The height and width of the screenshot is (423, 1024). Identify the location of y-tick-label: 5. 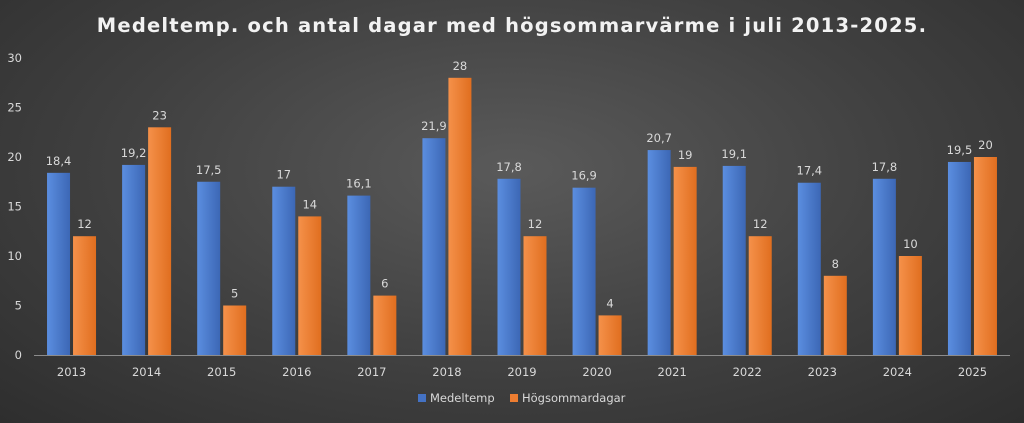
(18, 306).